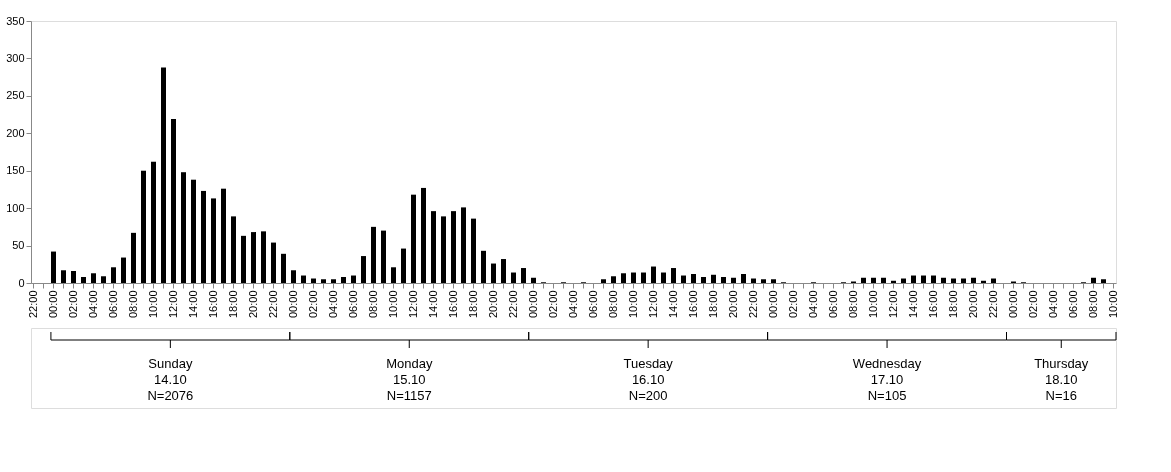  What do you see at coordinates (887, 379) in the screenshot?
I see `text: Wednesday 17.10 N=105` at bounding box center [887, 379].